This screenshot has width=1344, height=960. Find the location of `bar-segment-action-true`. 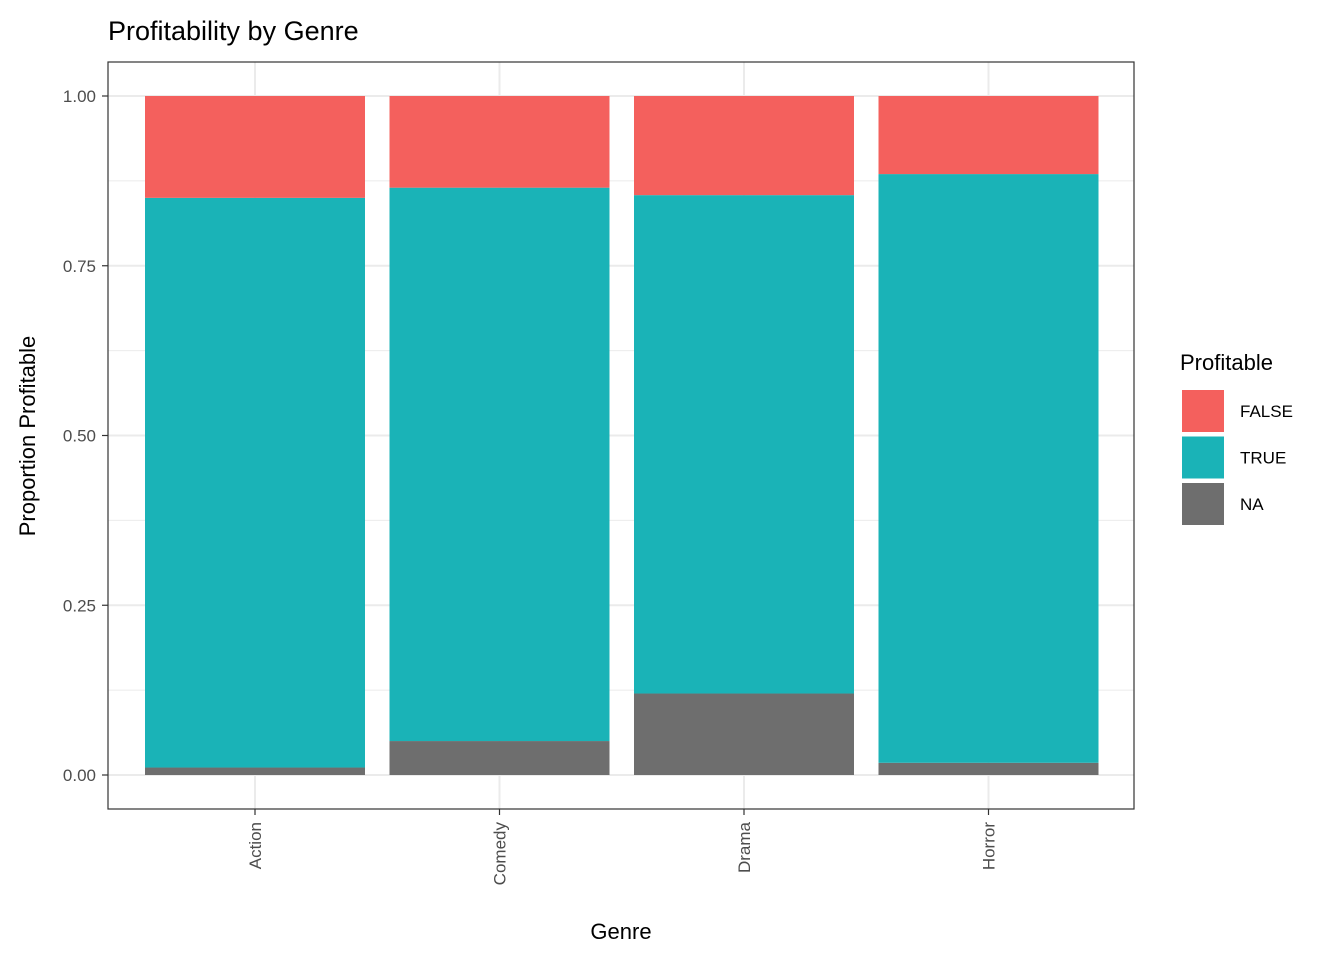

bar-segment-action-true is located at coordinates (255, 482).